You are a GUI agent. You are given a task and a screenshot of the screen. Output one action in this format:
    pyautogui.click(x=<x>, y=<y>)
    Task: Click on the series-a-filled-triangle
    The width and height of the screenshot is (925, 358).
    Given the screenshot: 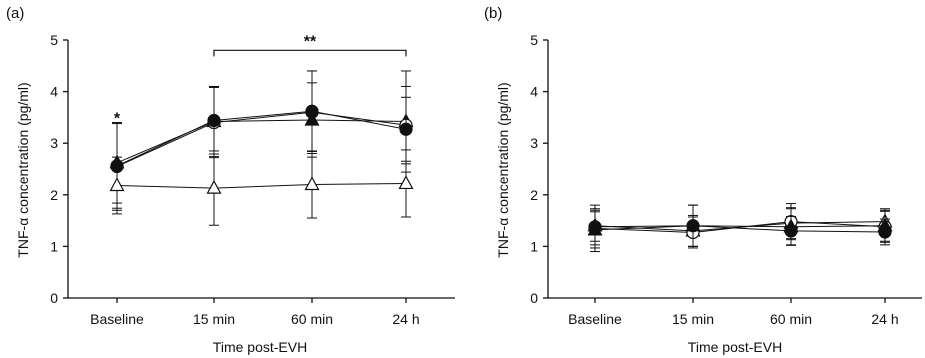 What is the action you would take?
    pyautogui.click(x=261, y=137)
    